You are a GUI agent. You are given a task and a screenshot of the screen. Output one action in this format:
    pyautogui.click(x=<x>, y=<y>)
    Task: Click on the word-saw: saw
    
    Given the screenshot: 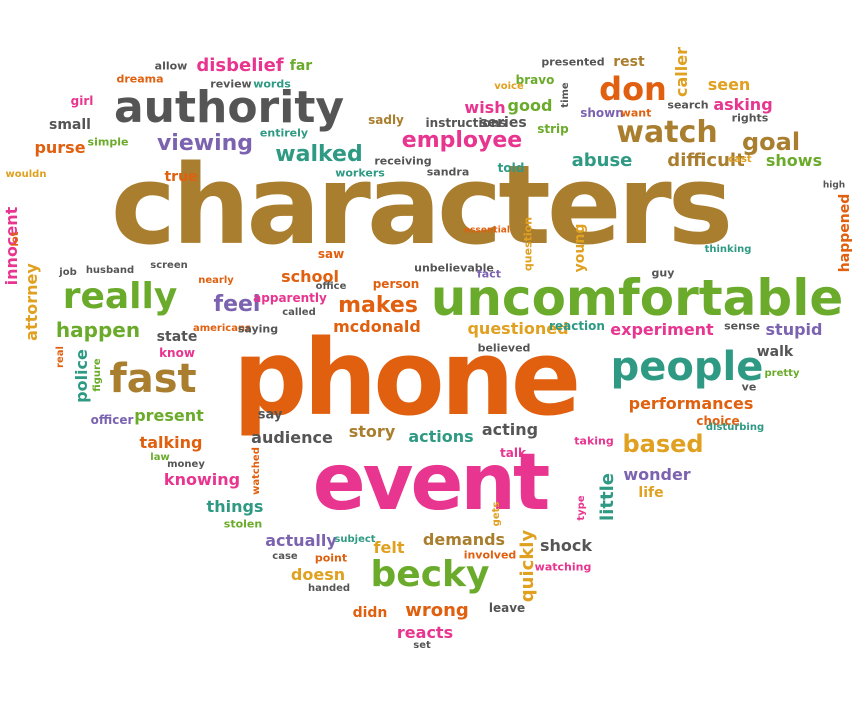 What is the action you would take?
    pyautogui.click(x=331, y=254)
    